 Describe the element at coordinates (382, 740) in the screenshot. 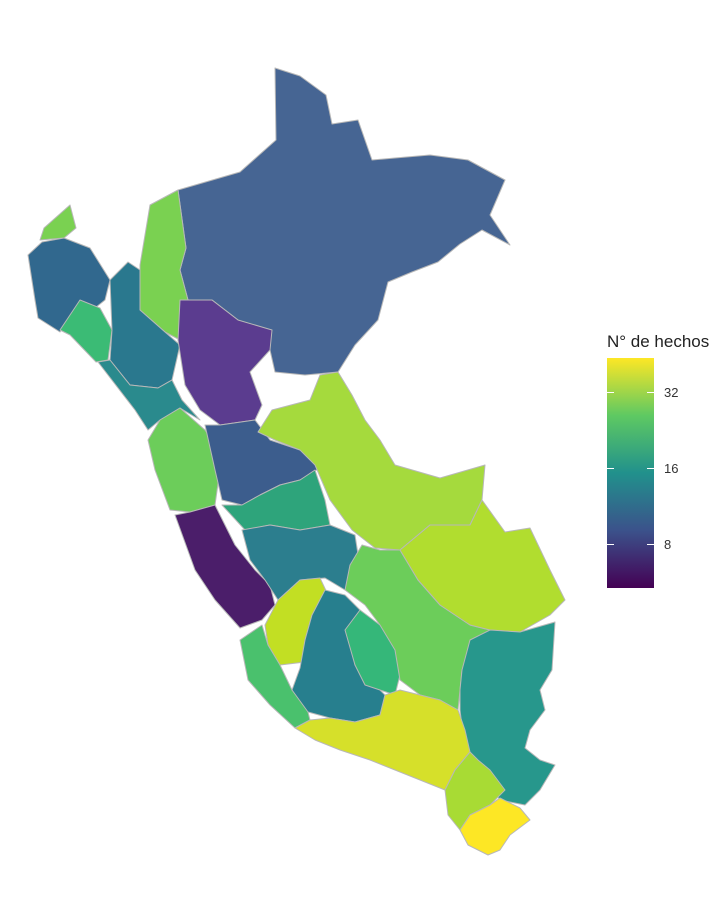

I see `region-arequipa` at that location.